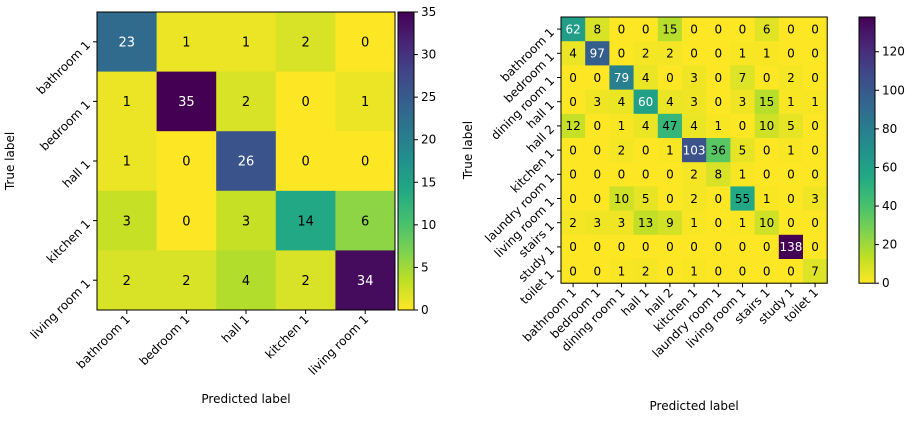 Image resolution: width=916 pixels, height=426 pixels. I want to click on y-axis-label: True label, so click(468, 150).